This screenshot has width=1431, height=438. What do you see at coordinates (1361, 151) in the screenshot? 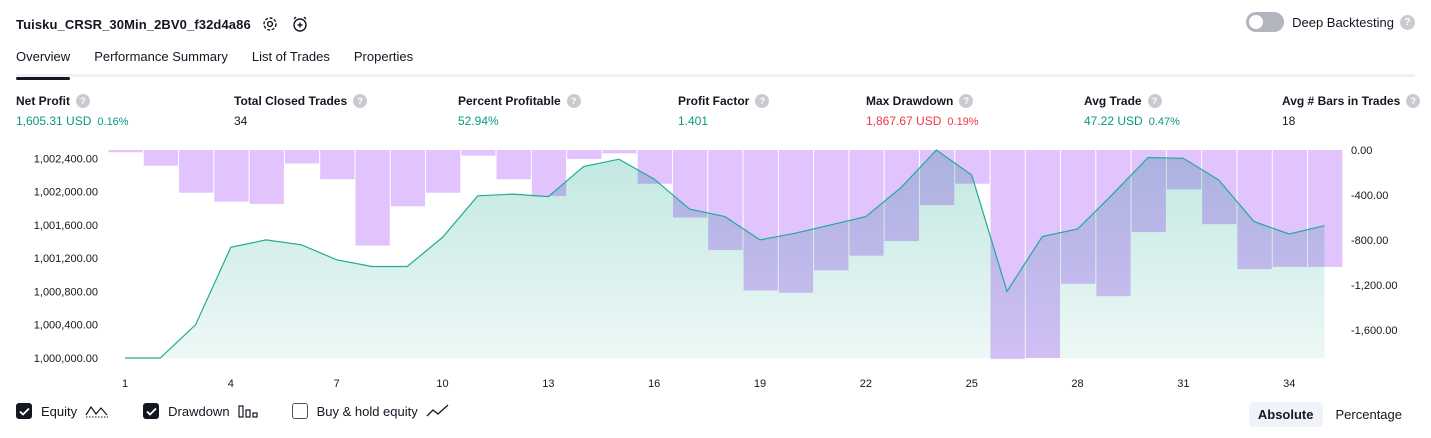
I see `right-axis-tick: 0.00` at bounding box center [1361, 151].